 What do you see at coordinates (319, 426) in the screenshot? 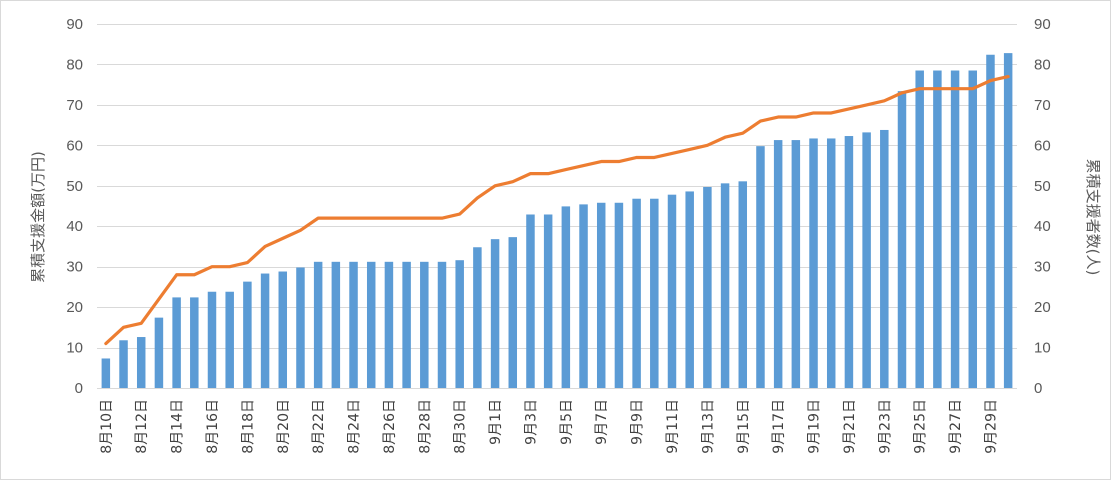
I see `x-tick-label: 8月22日` at bounding box center [319, 426].